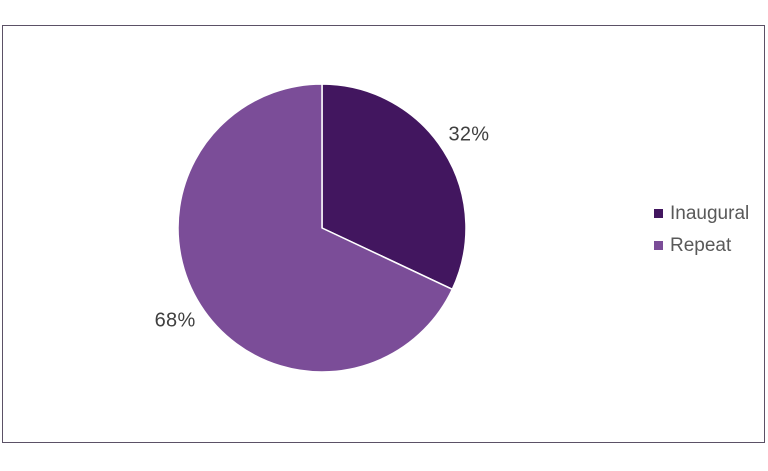  I want to click on legend-label-repeat: Repeat, so click(701, 245).